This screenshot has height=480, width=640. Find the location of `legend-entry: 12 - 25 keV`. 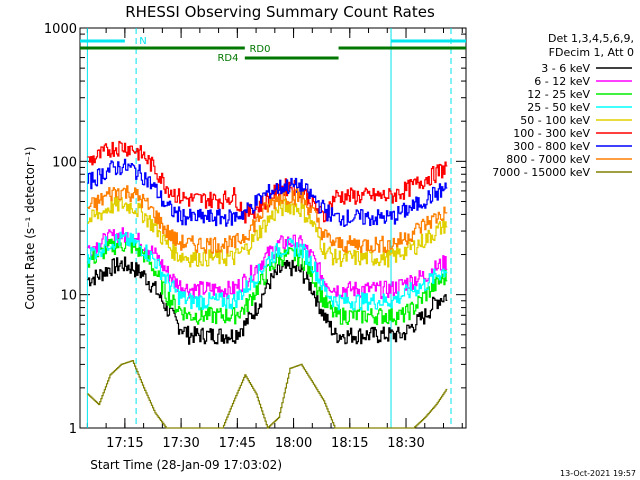

legend-entry: 12 - 25 keV is located at coordinates (558, 94).